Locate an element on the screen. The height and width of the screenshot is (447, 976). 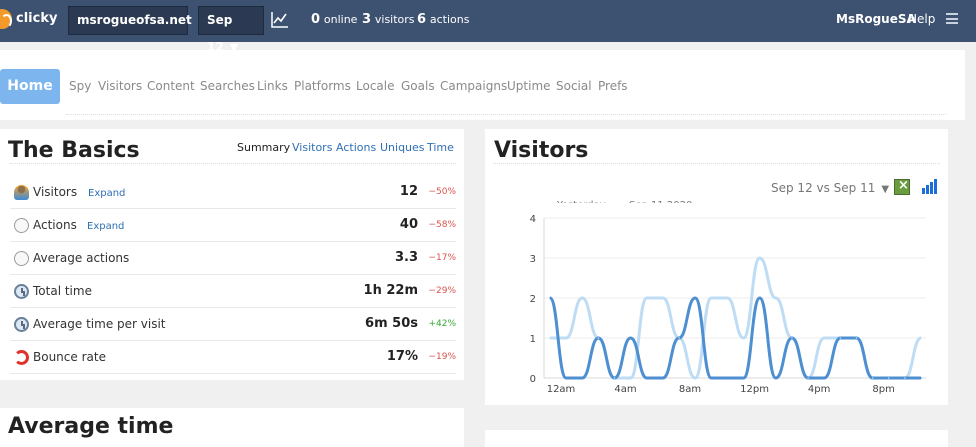
basics-row-bounce-rate: Bounce rate 17% −19% is located at coordinates (233, 357).